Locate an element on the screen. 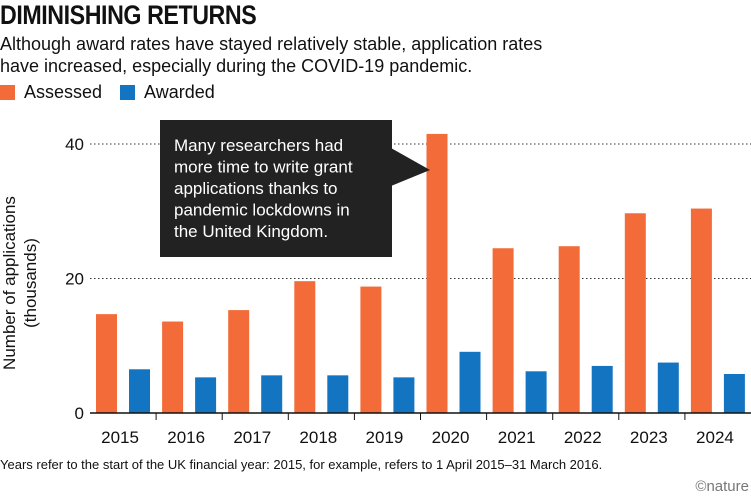 Image resolution: width=751 pixels, height=497 pixels. y-axis-label-line: (thousands) is located at coordinates (30, 283).